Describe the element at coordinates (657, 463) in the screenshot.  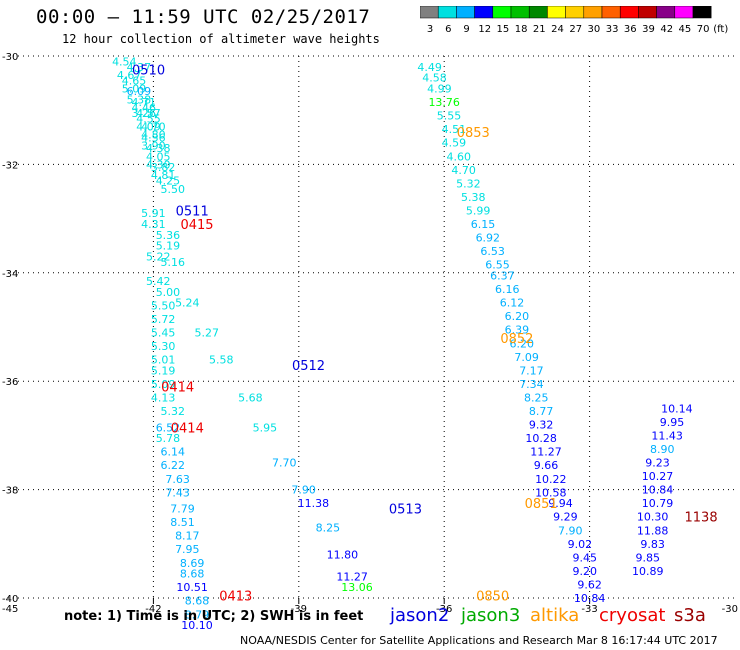
I see `swh-value-s3a: 9.23` at that location.